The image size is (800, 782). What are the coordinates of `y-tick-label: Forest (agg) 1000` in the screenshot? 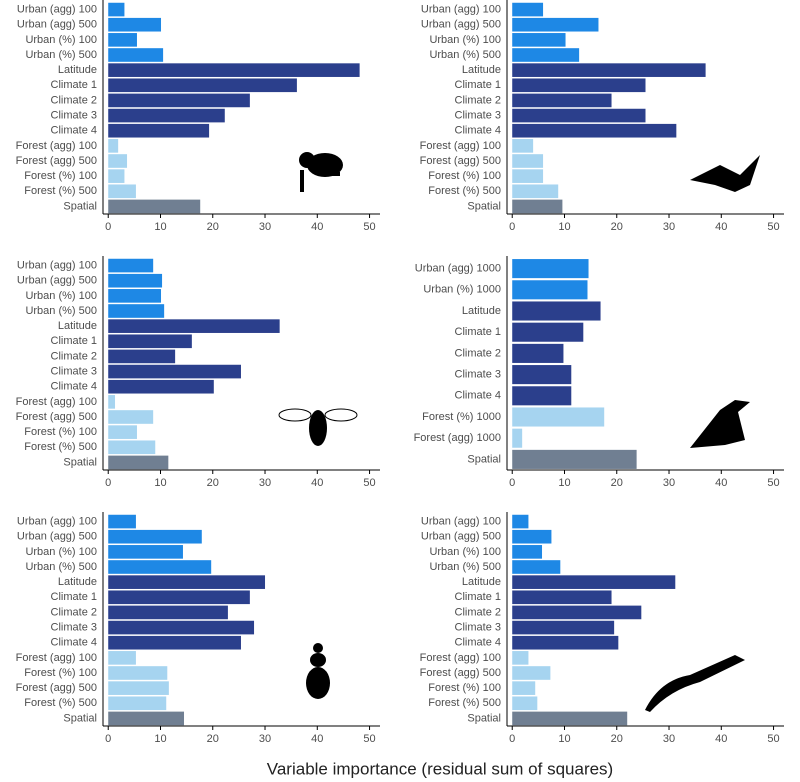 It's located at (457, 438).